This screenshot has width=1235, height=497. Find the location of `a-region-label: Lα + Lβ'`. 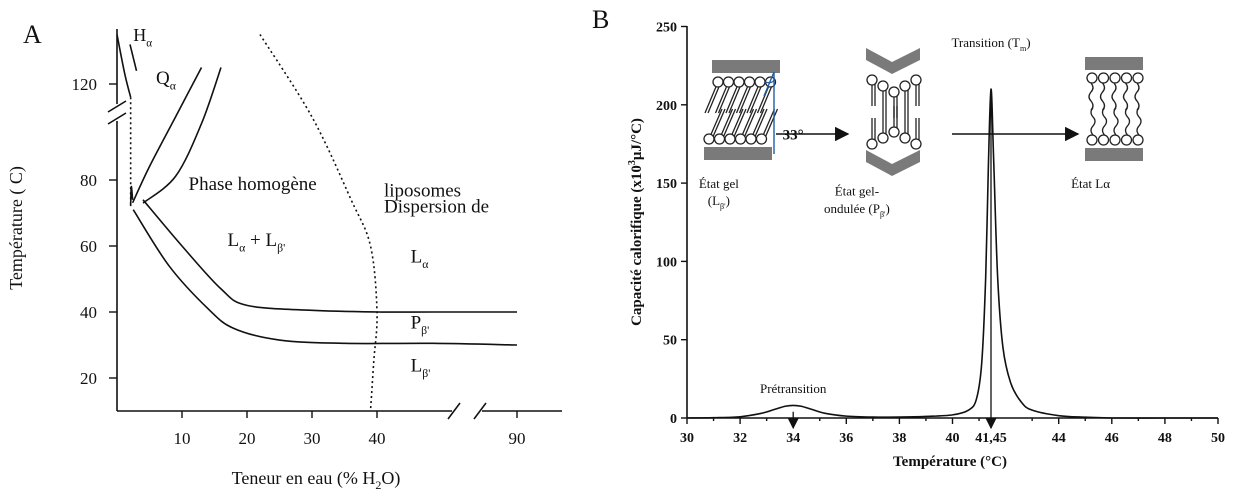

a-region-label: Lα + Lβ' is located at coordinates (257, 242).